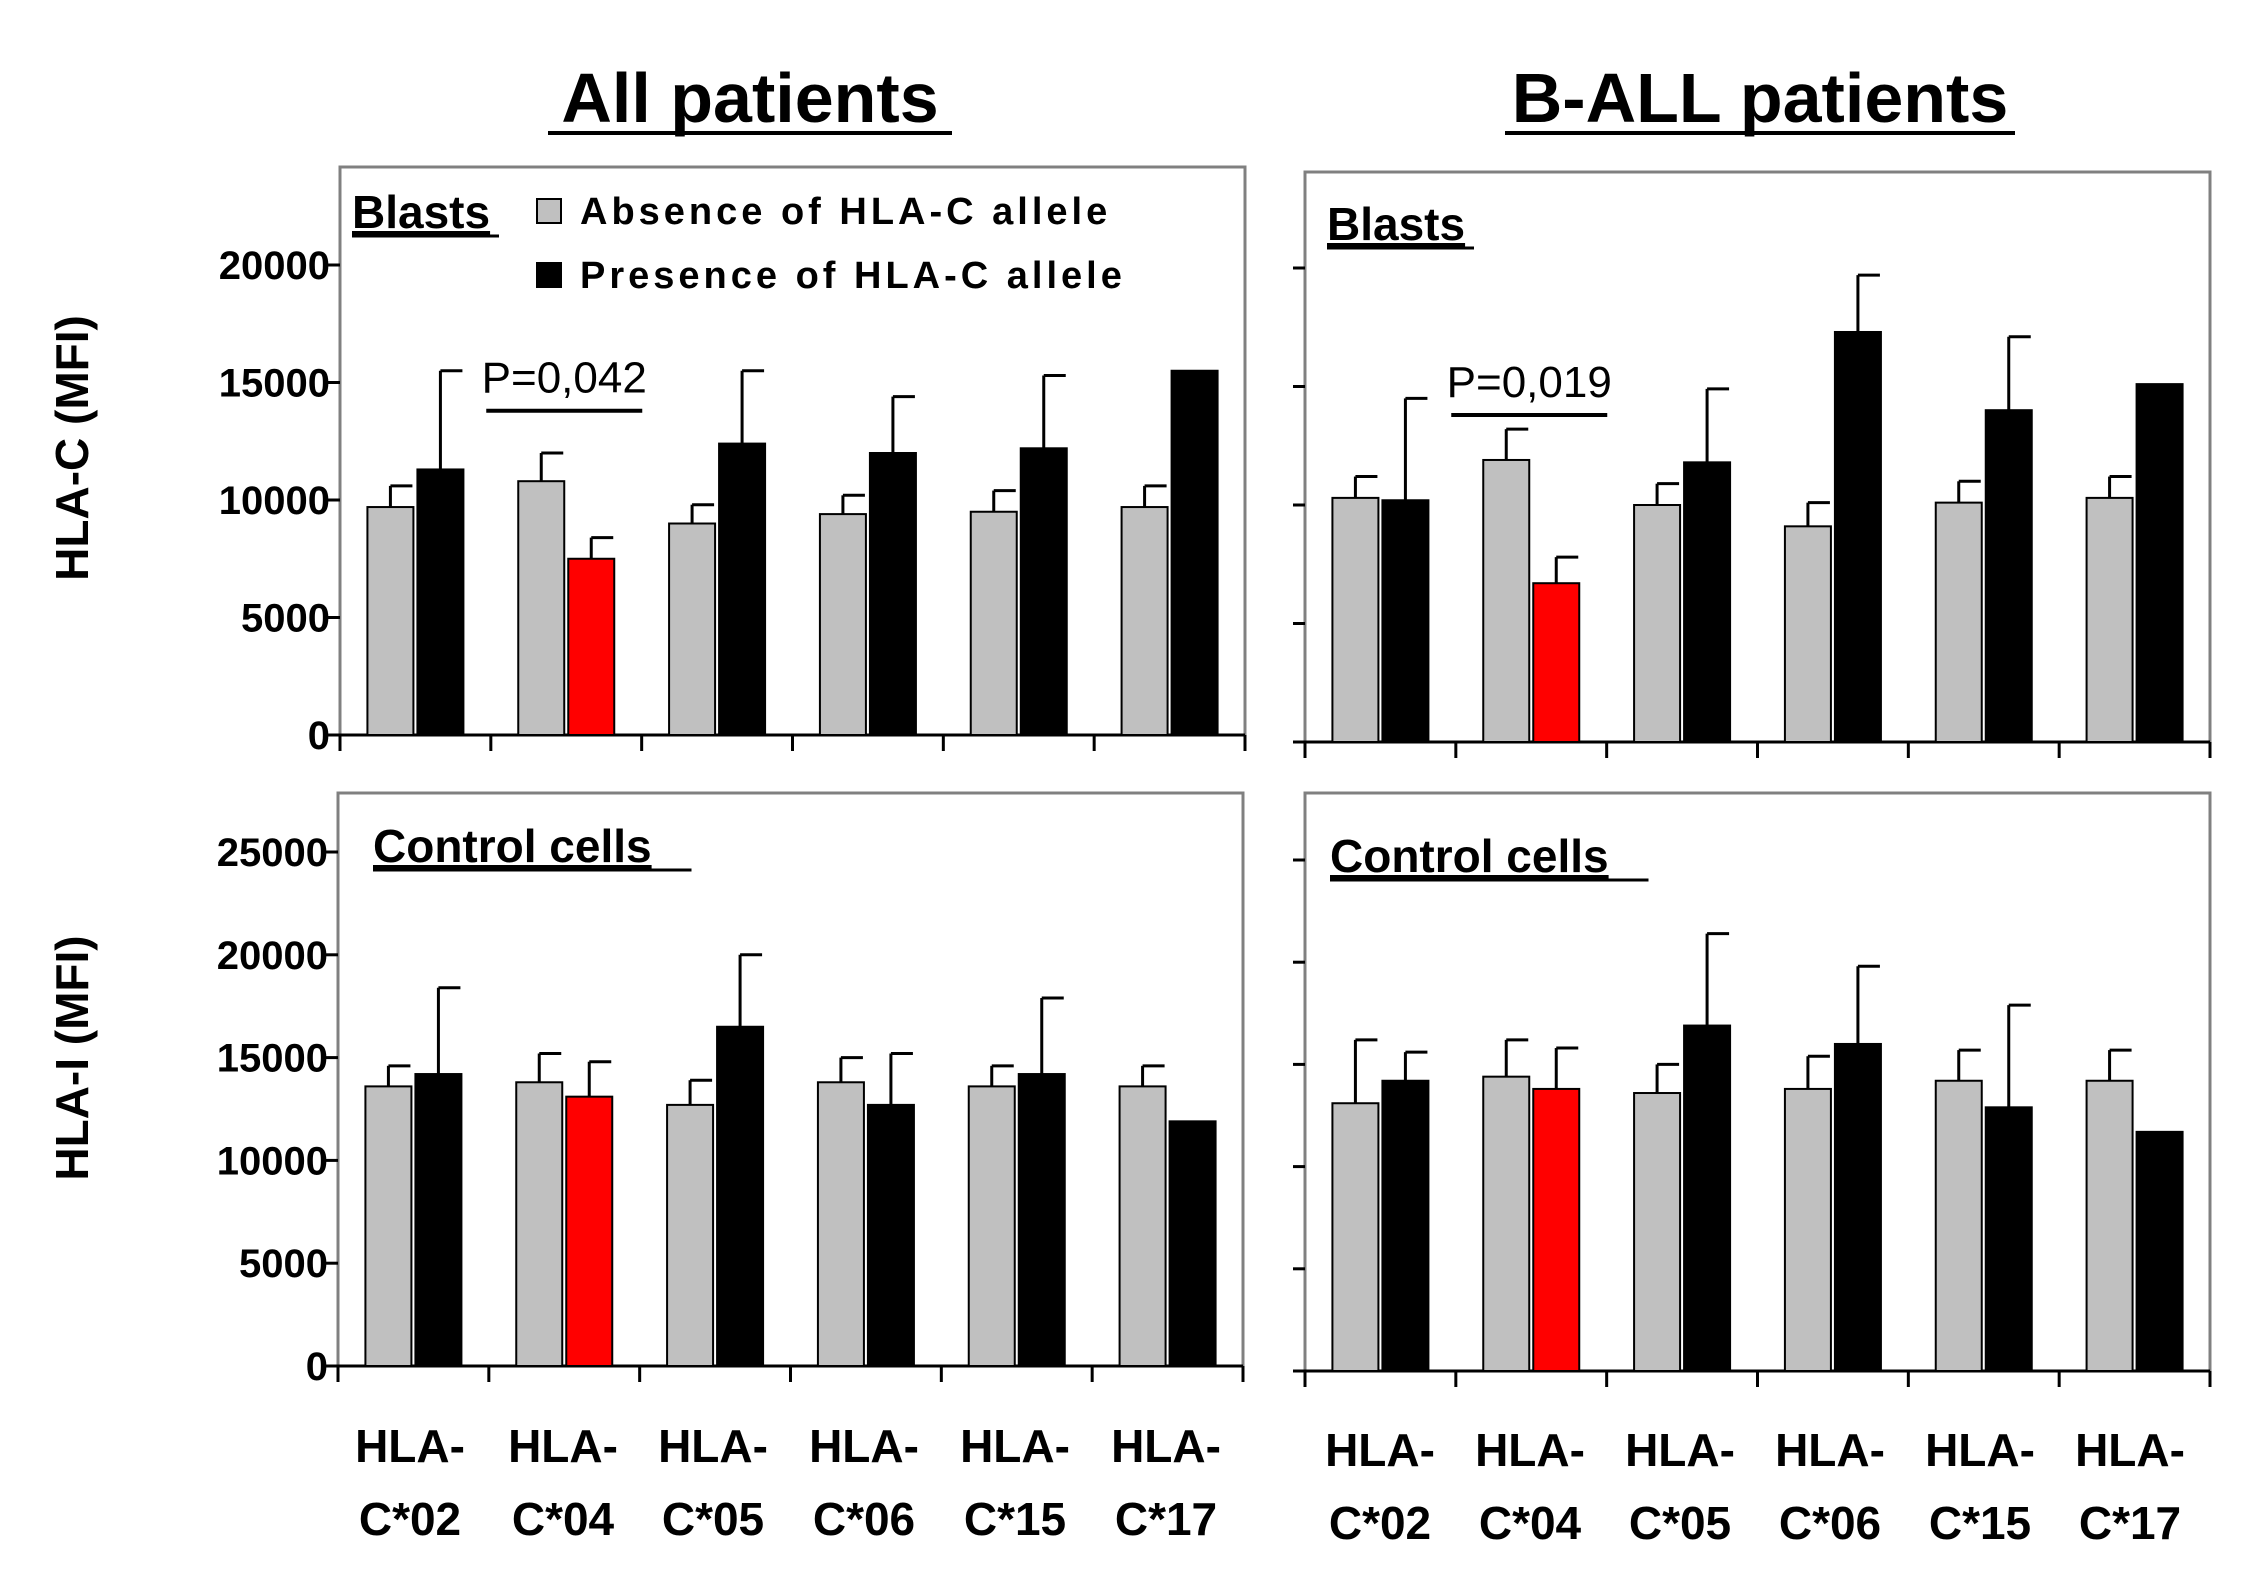 The width and height of the screenshot is (2257, 1581). What do you see at coordinates (1760, 98) in the screenshot?
I see `column-title-ball-patients: B-ALL patients` at bounding box center [1760, 98].